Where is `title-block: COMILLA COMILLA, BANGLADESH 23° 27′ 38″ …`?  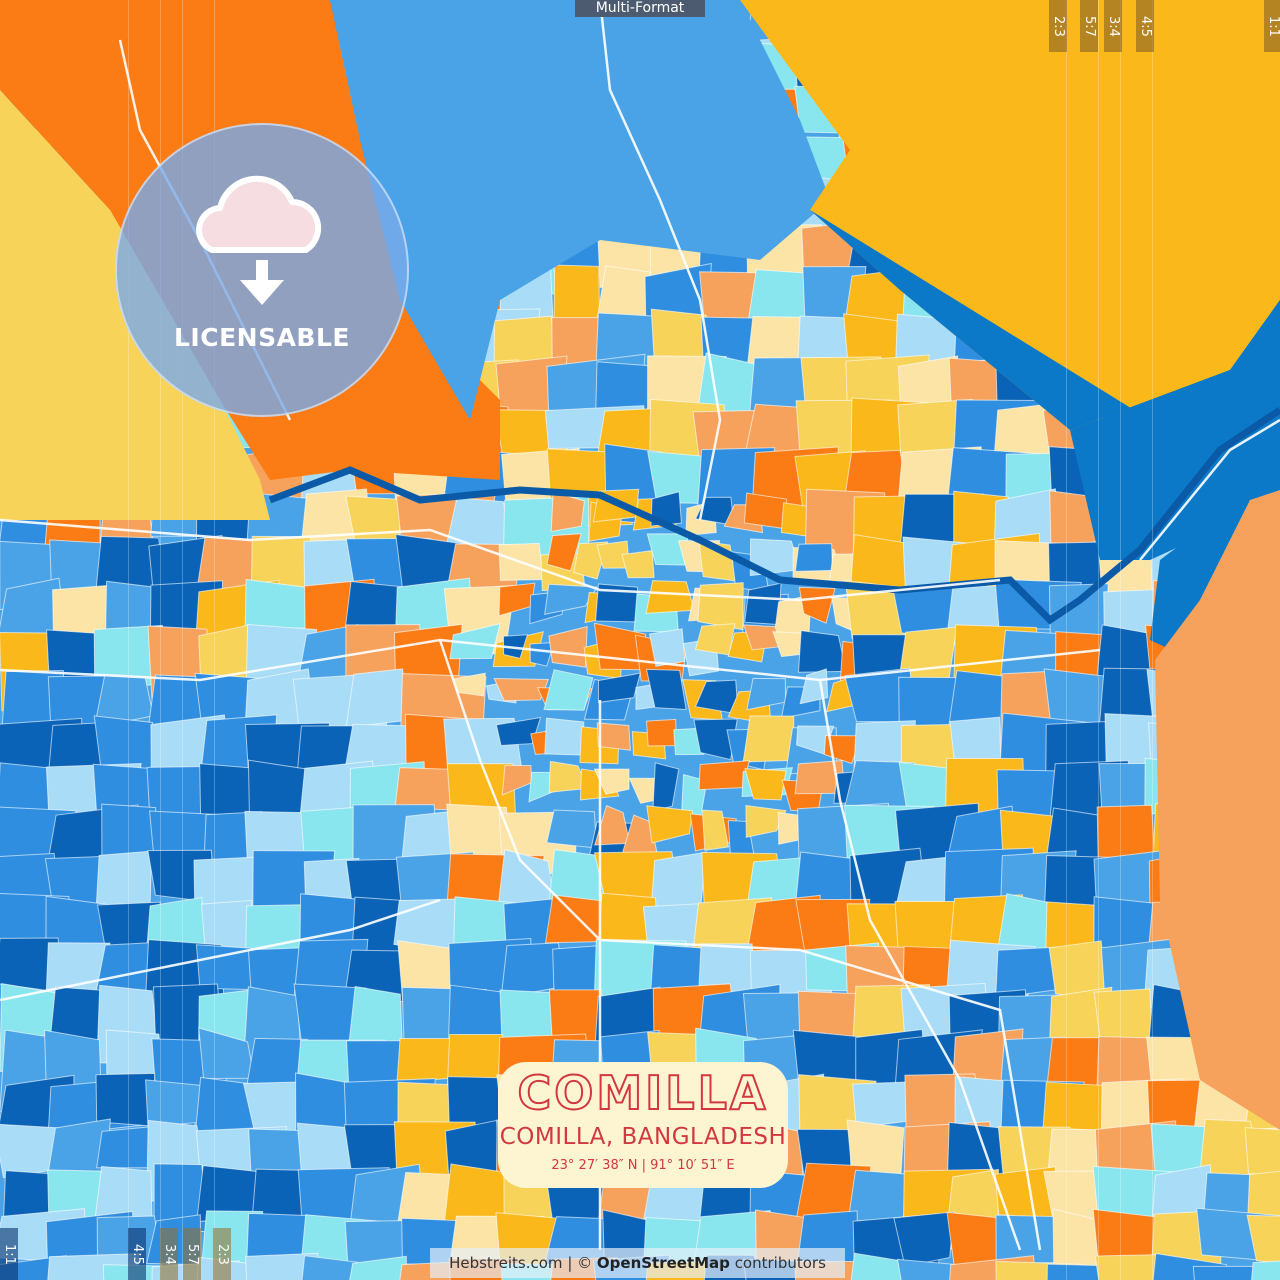
title-block: COMILLA COMILLA, BANGLADESH 23° 27′ 38″ … is located at coordinates (643, 1125).